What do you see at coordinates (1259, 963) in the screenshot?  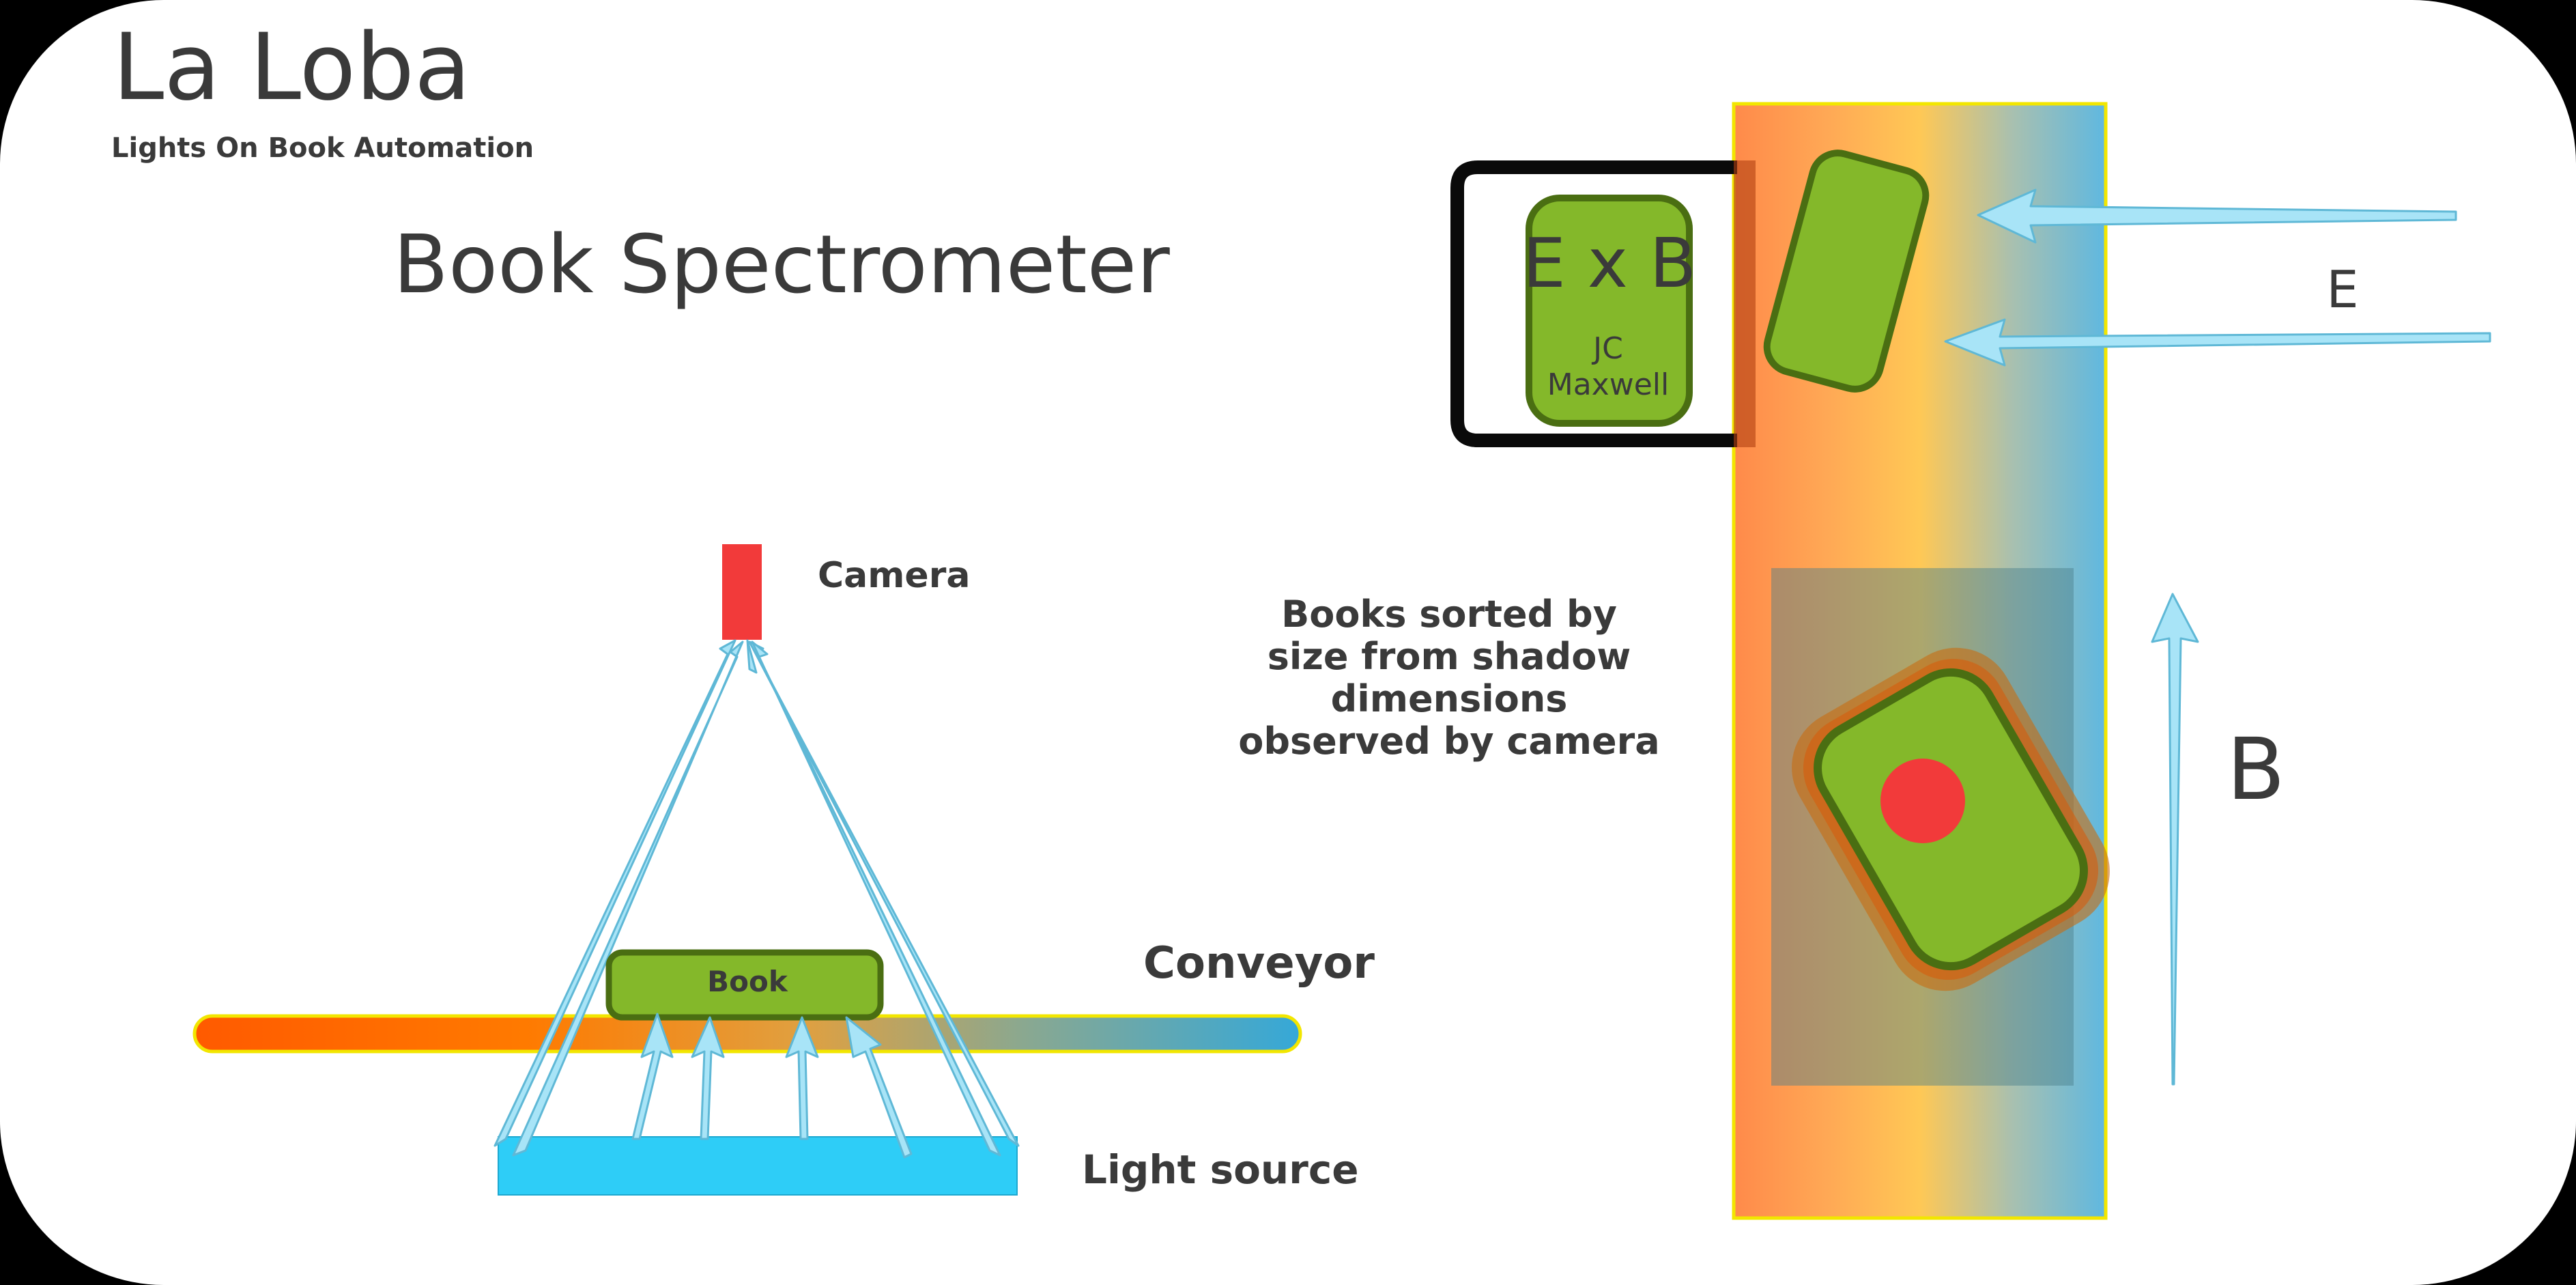 I see `conveyor-label: Conveyor` at bounding box center [1259, 963].